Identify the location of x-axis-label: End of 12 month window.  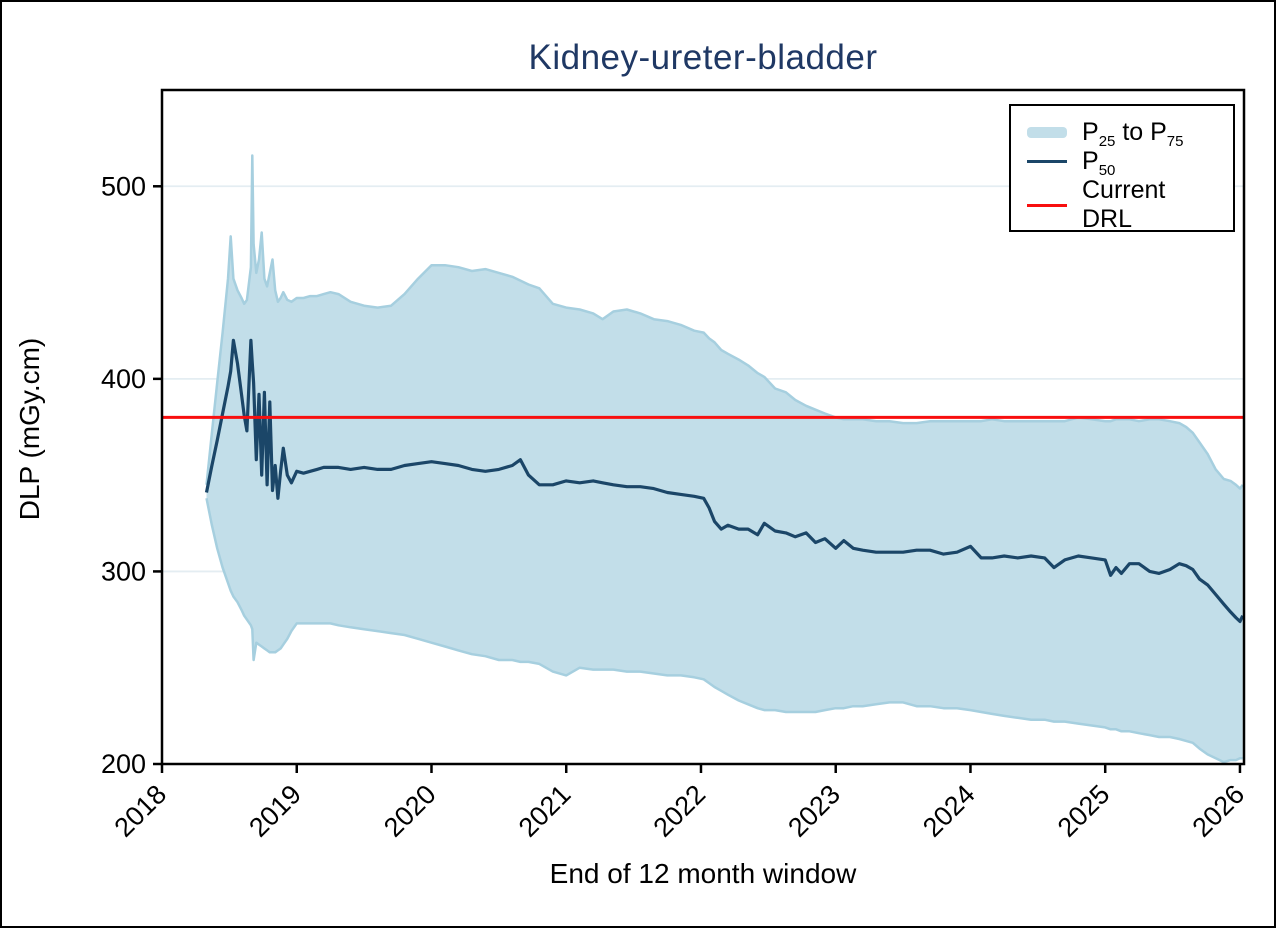
(703, 873).